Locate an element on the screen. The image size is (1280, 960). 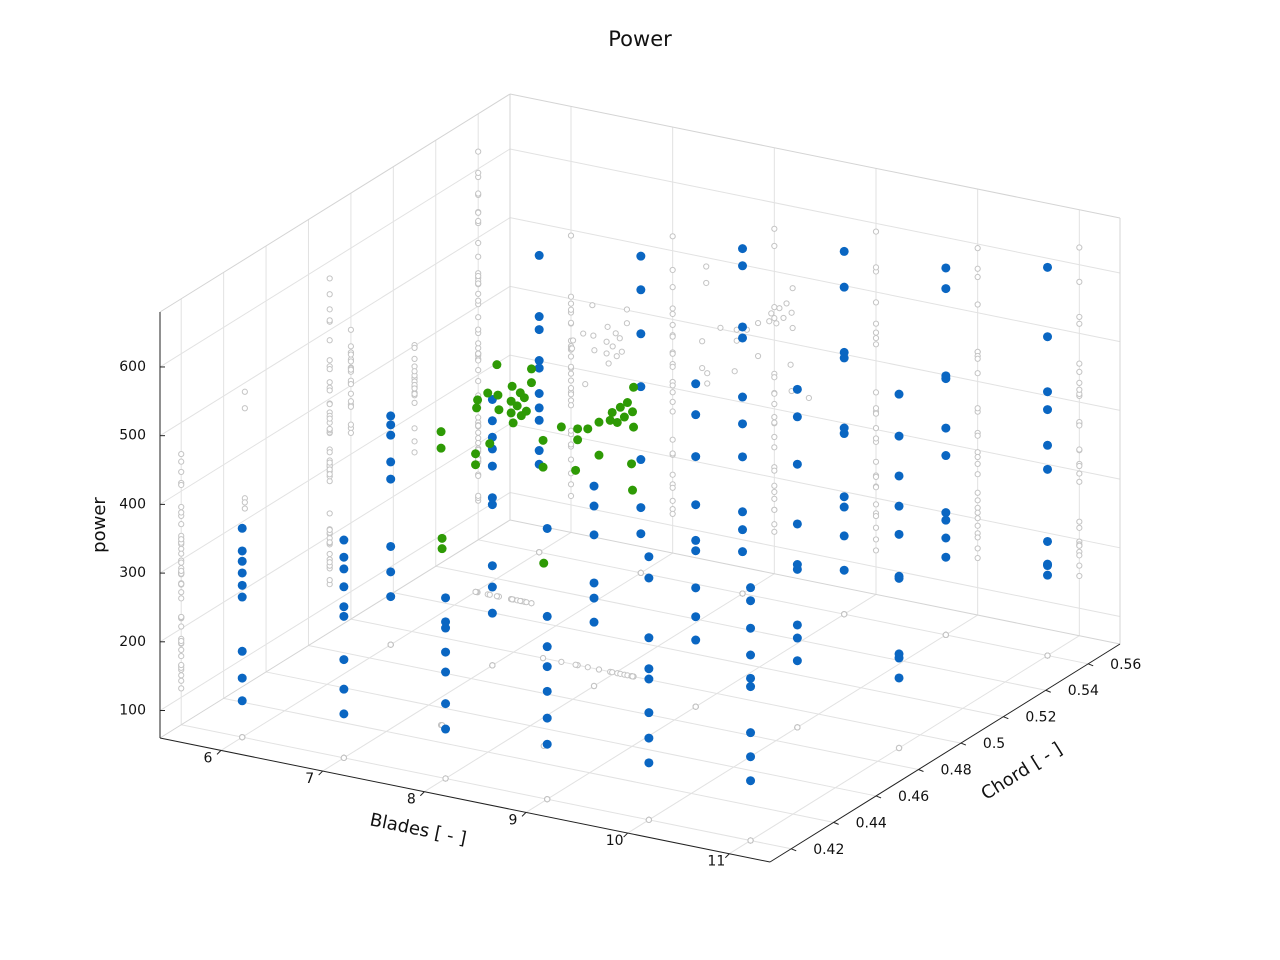
z-tick-label: 100 is located at coordinates (132, 711).